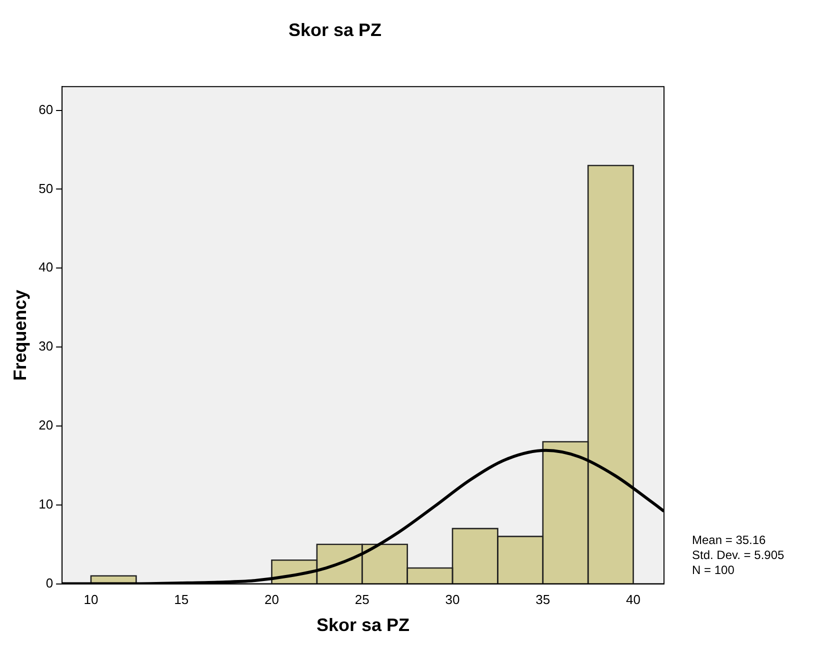 The height and width of the screenshot is (649, 814). I want to click on y-tick-label: 10, so click(46, 504).